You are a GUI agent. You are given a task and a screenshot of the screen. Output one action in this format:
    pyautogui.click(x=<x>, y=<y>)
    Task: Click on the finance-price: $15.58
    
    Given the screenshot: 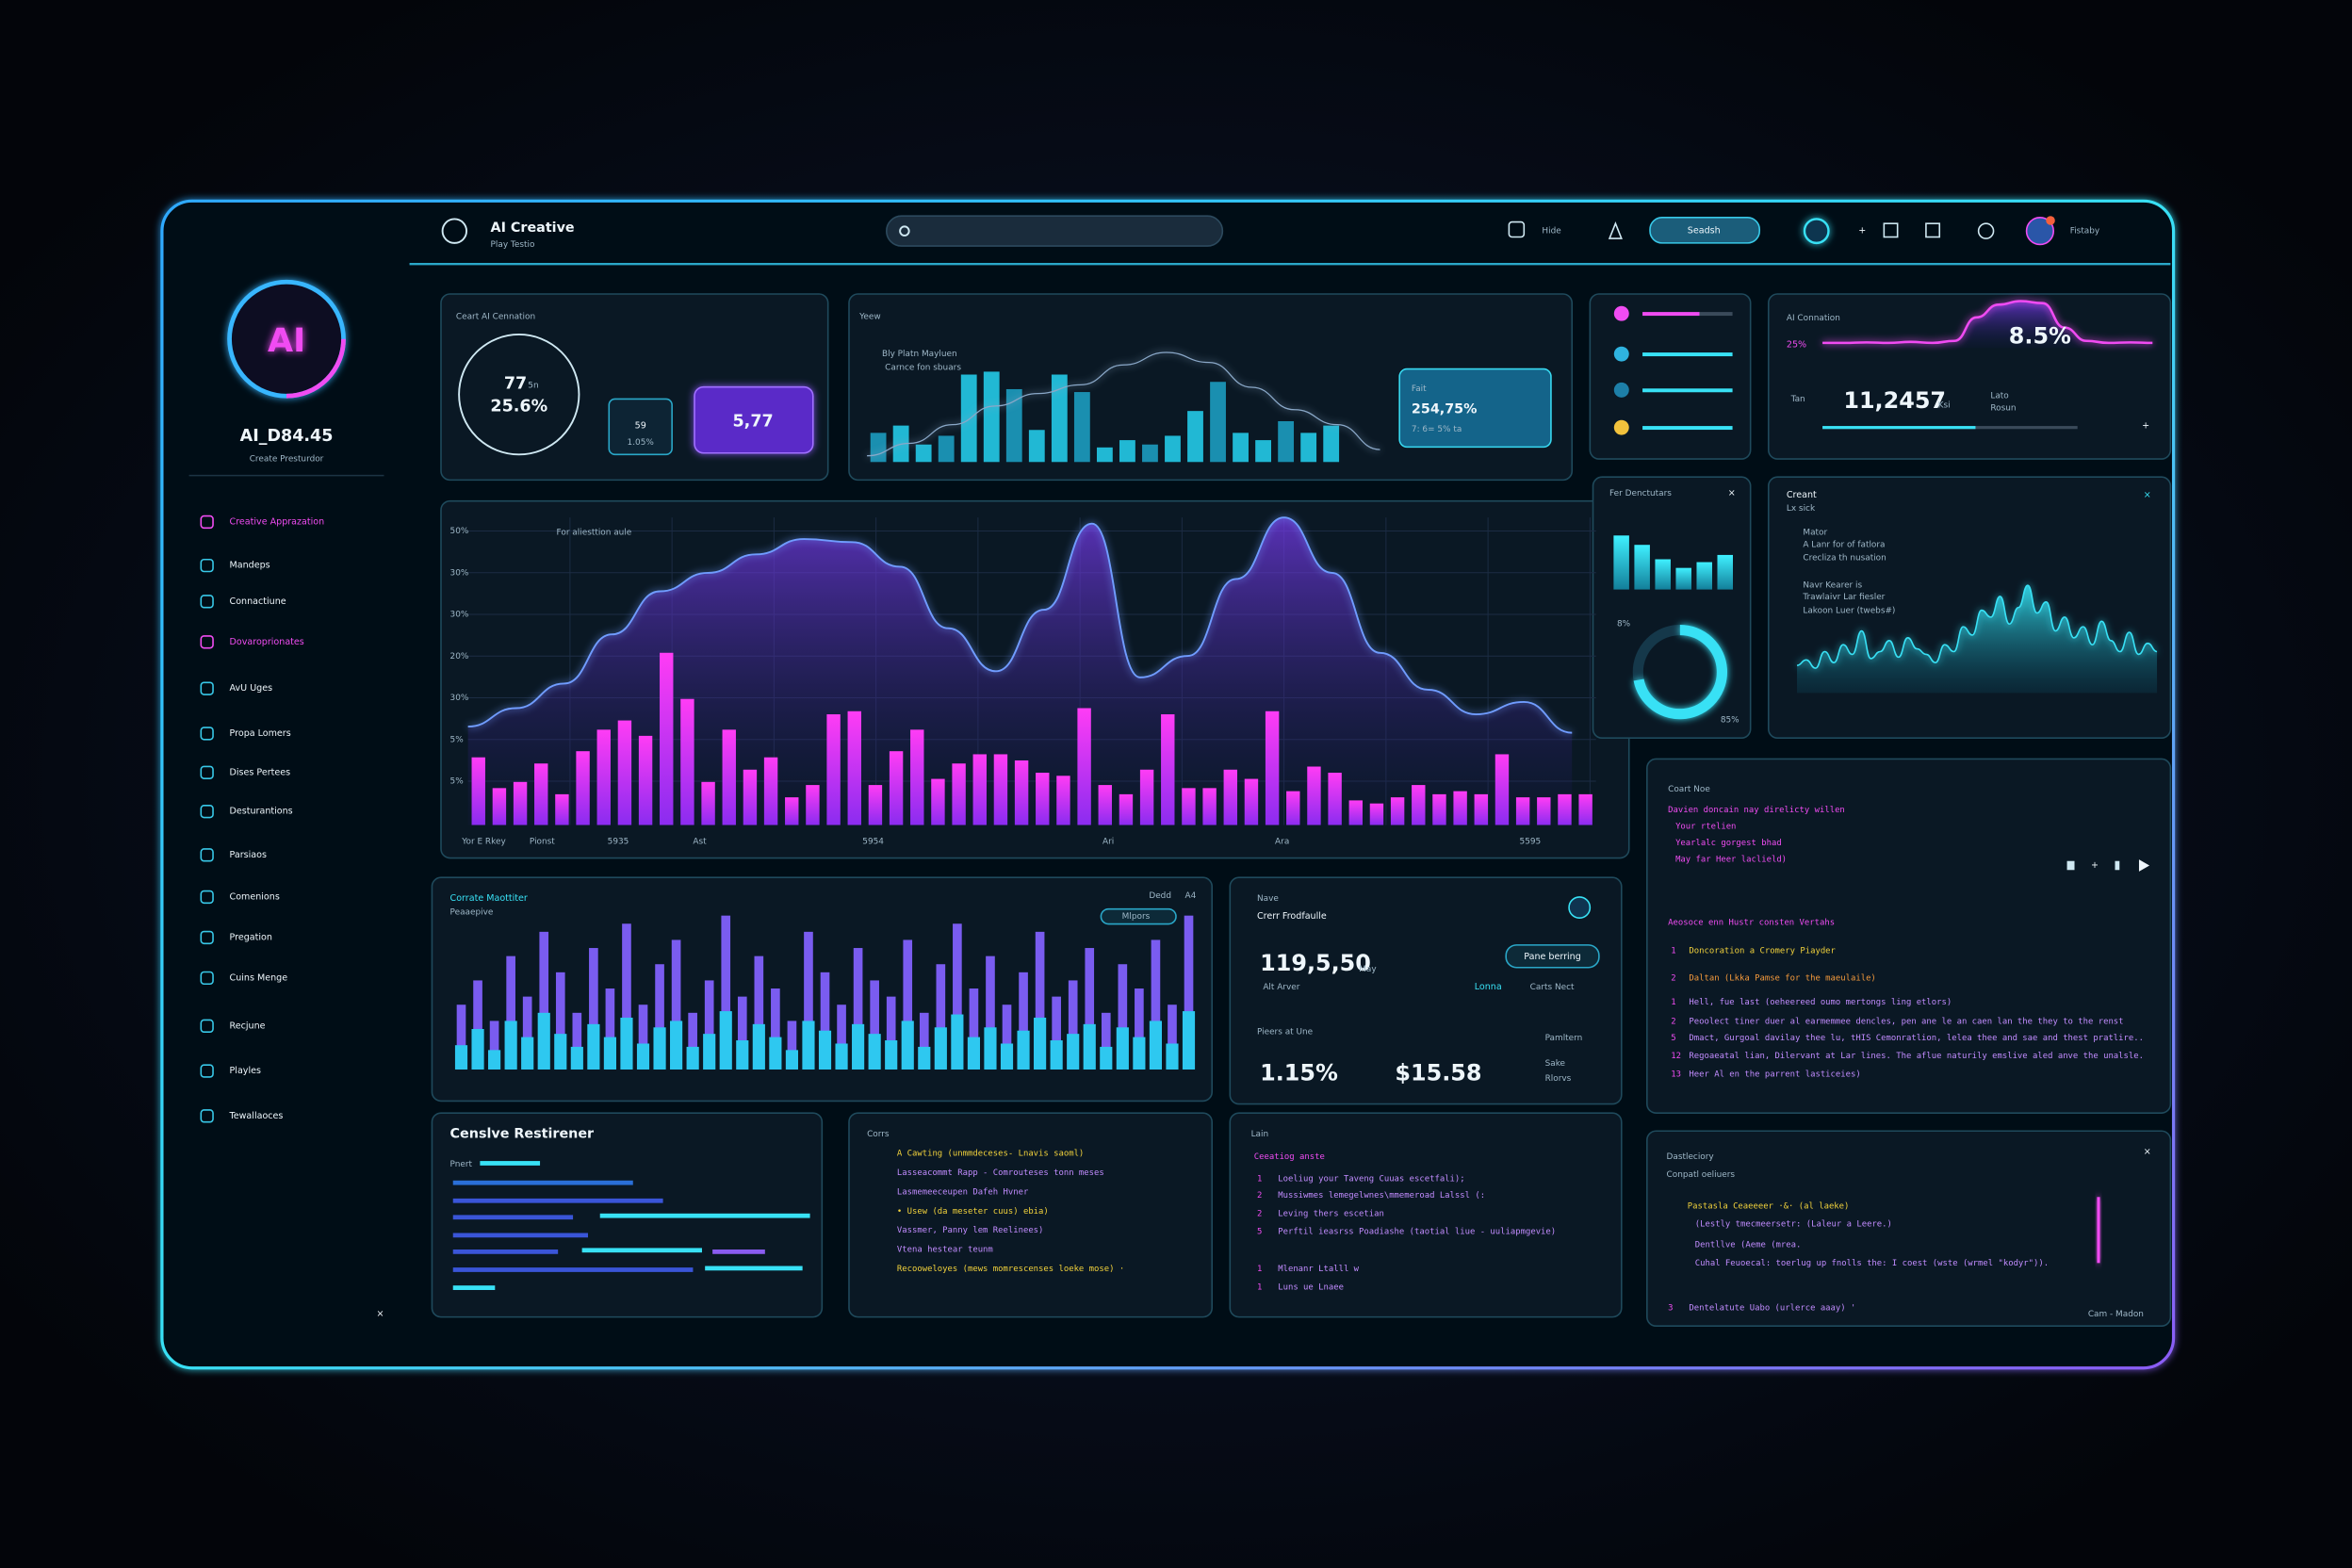 What is the action you would take?
    pyautogui.click(x=1438, y=1072)
    